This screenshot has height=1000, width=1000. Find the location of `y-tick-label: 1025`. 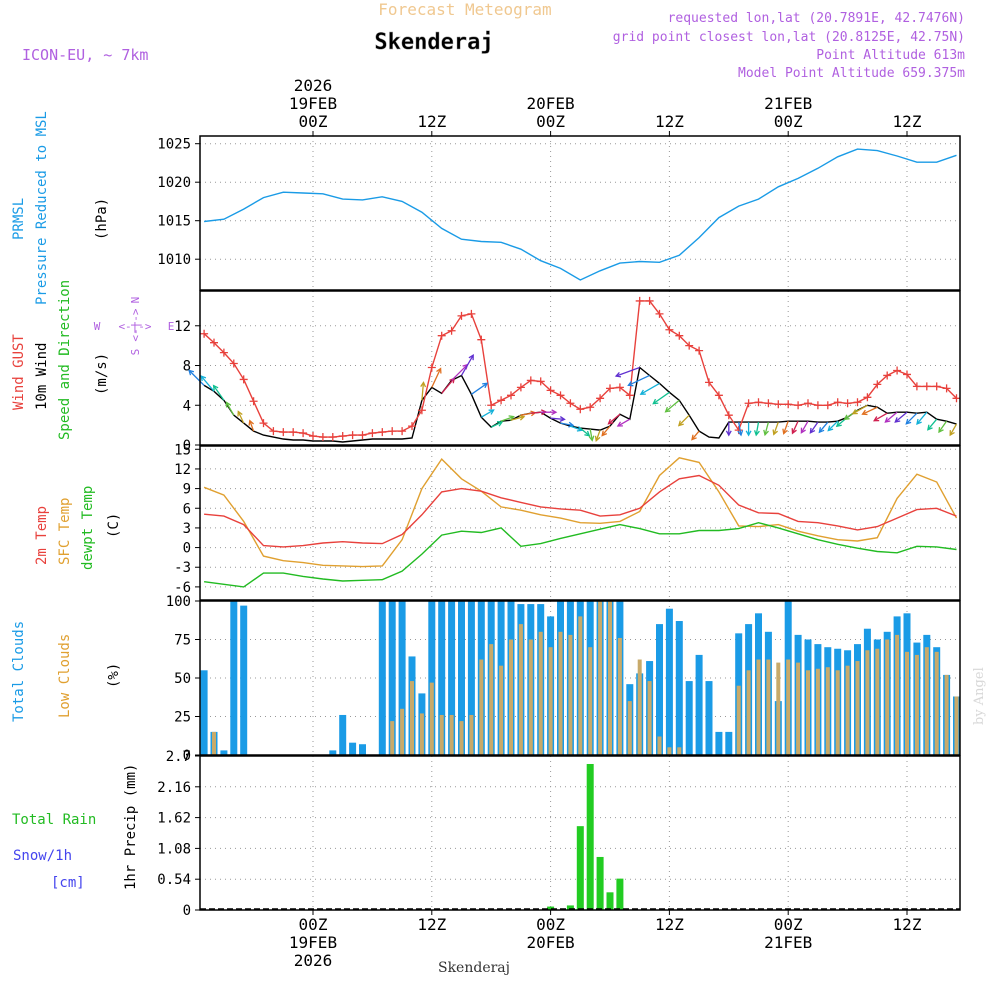

y-tick-label: 1025 is located at coordinates (174, 145).